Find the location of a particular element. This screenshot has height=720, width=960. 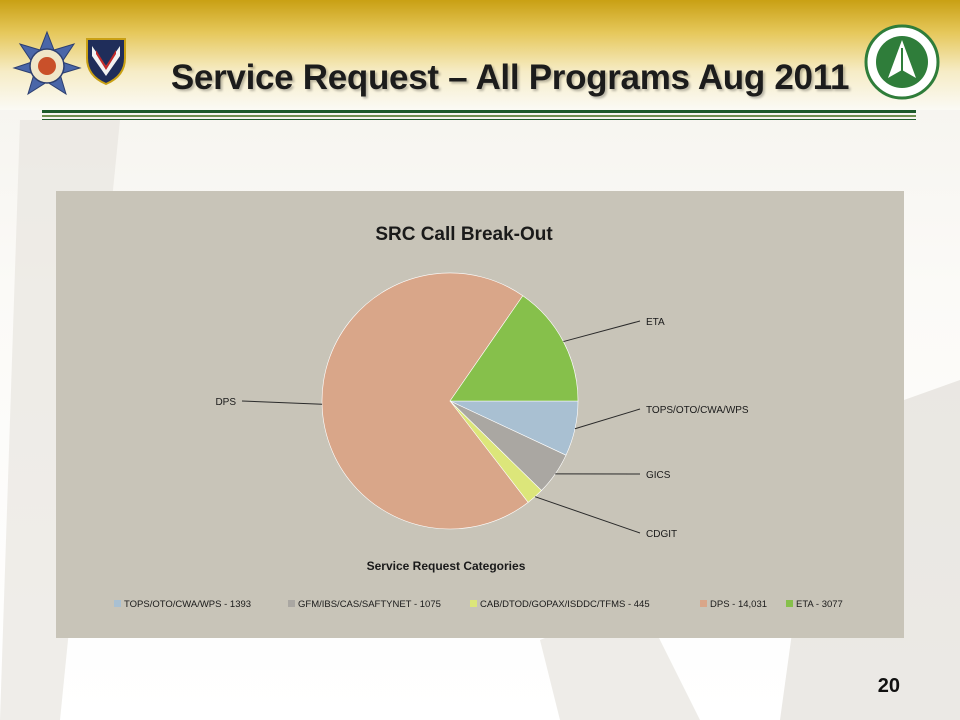

legend-label: TOPS/OTO/CWA/WPS - 1393 is located at coordinates (187, 604).